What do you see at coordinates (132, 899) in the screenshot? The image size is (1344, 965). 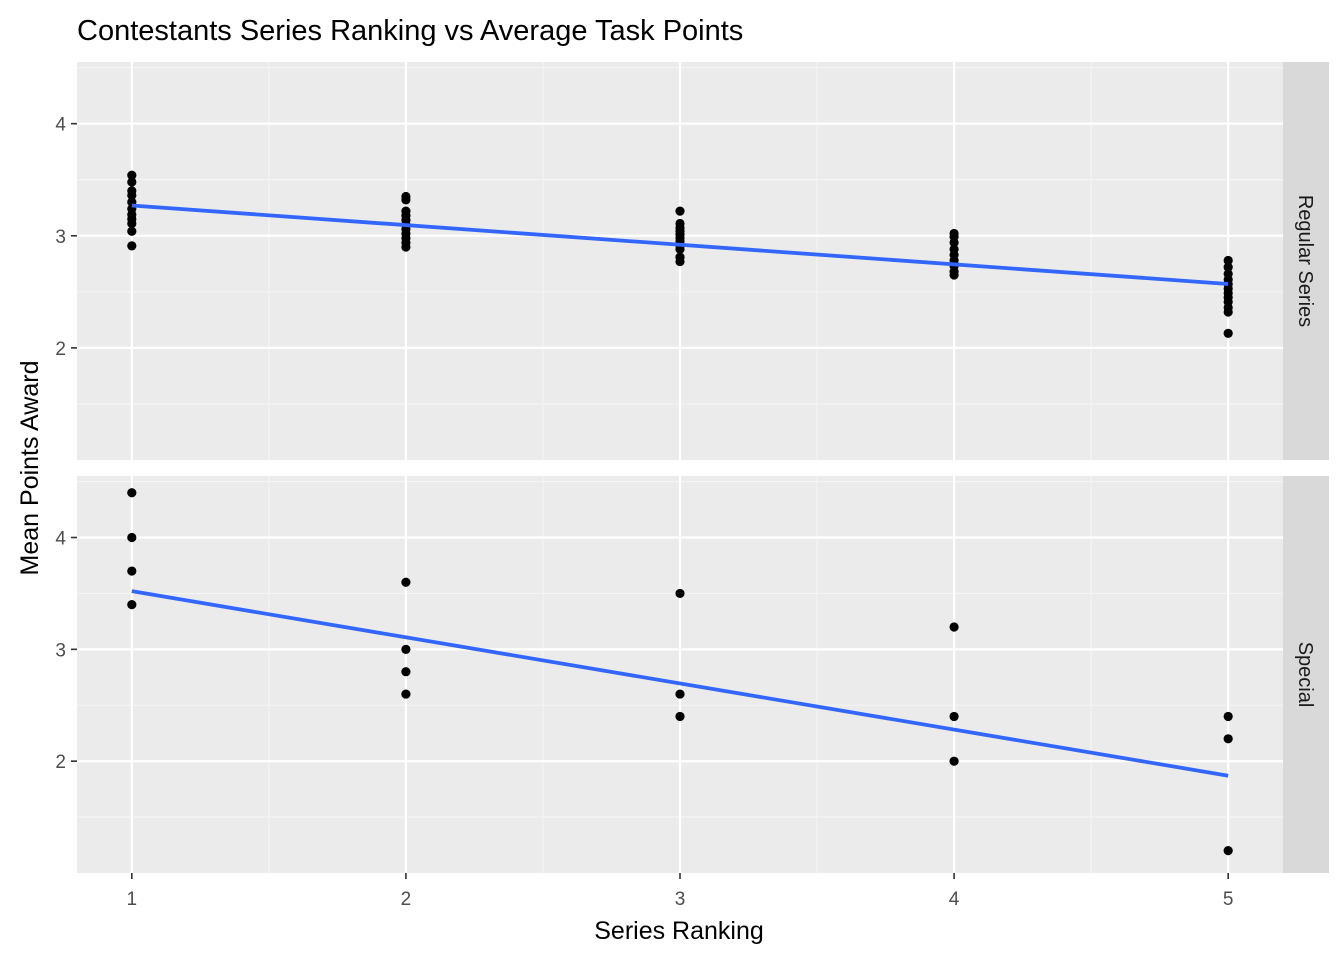 I see `x-tick-label: 1` at bounding box center [132, 899].